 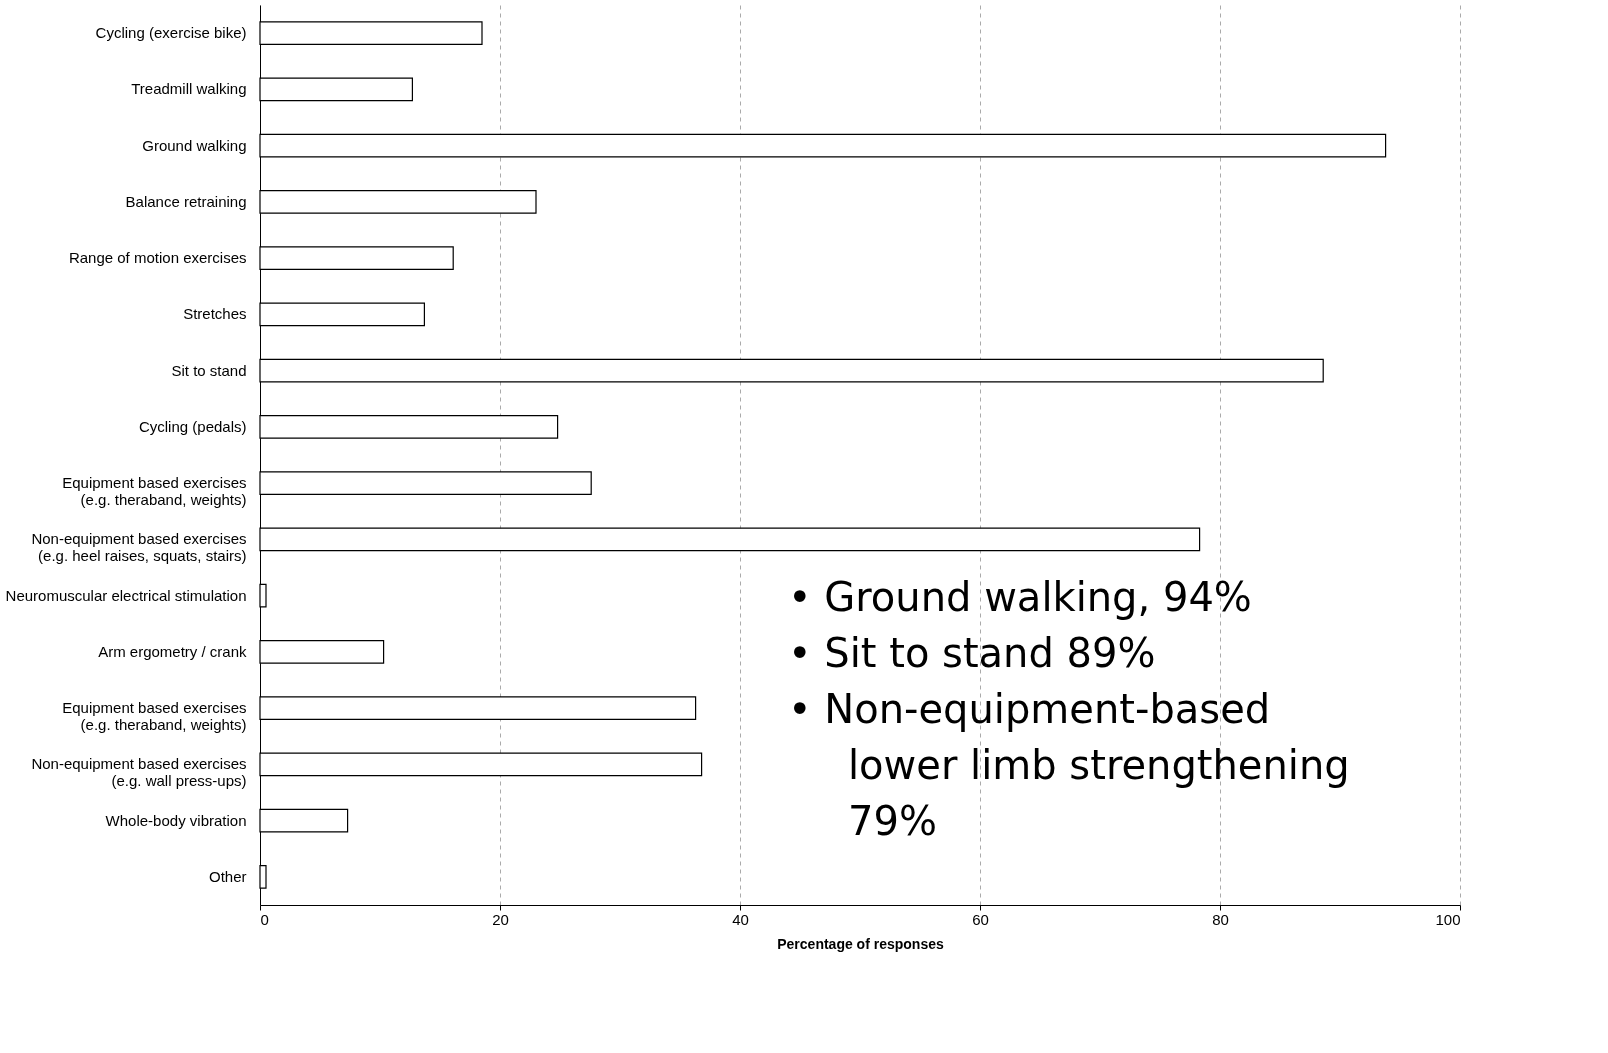 What do you see at coordinates (209, 370) in the screenshot?
I see `y-tick-label: Sit to stand` at bounding box center [209, 370].